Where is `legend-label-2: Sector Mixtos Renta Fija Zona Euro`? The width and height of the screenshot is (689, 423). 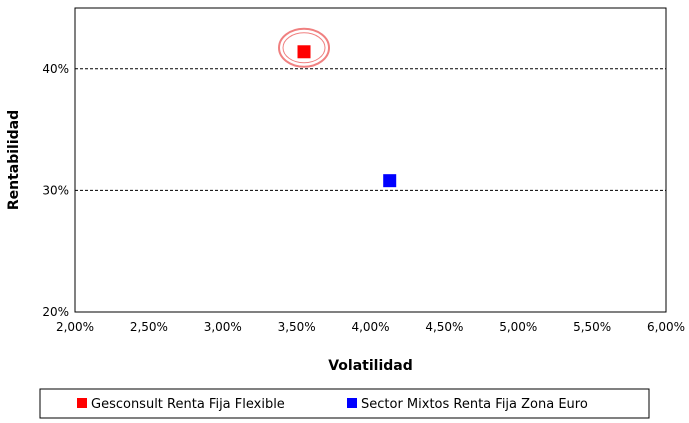 legend-label-2: Sector Mixtos Renta Fija Zona Euro is located at coordinates (474, 404).